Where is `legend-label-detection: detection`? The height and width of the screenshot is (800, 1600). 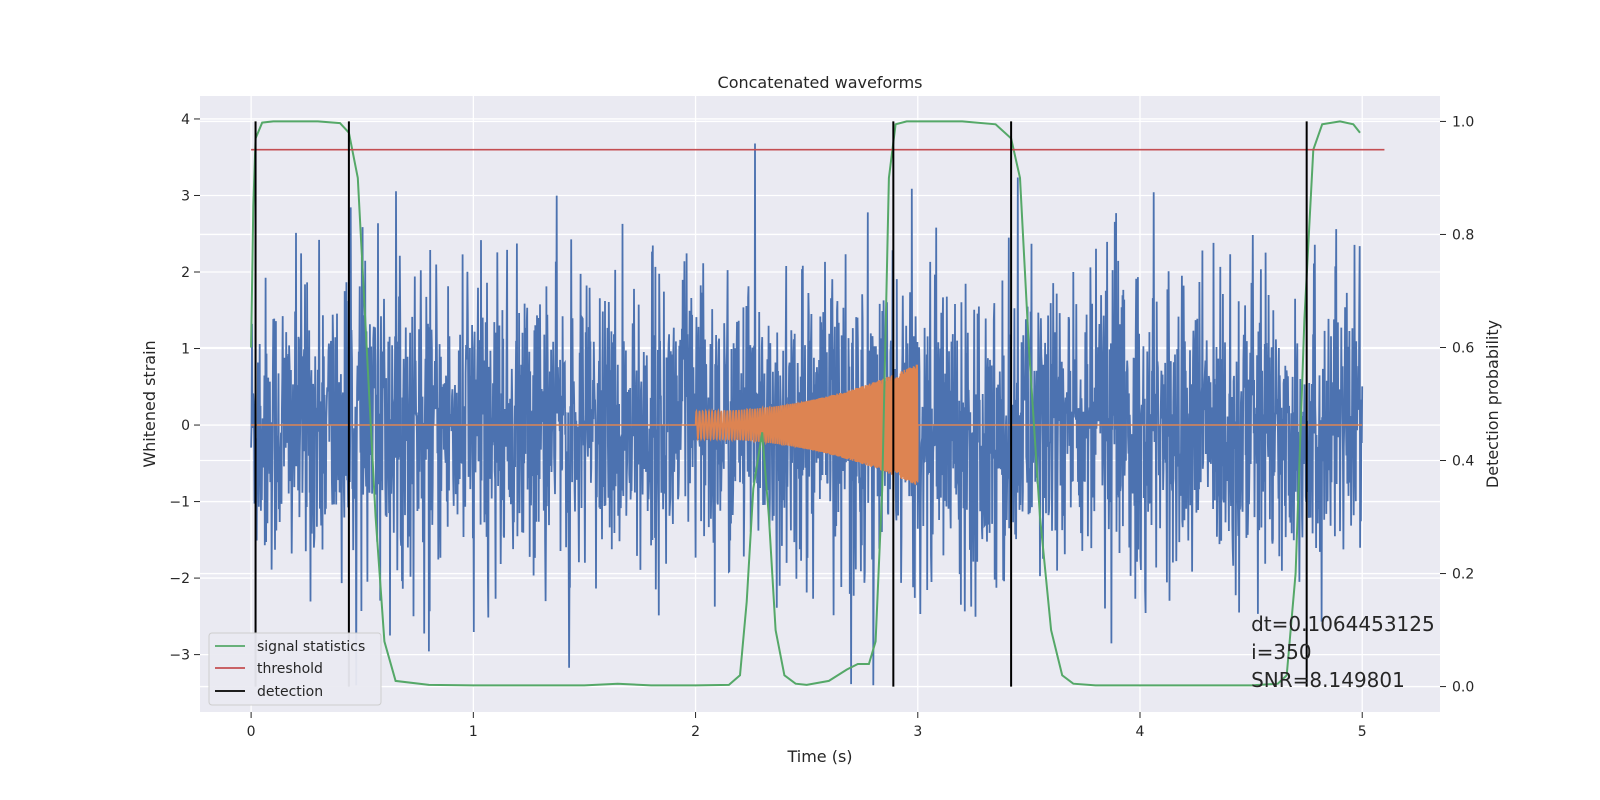
legend-label-detection: detection is located at coordinates (290, 692).